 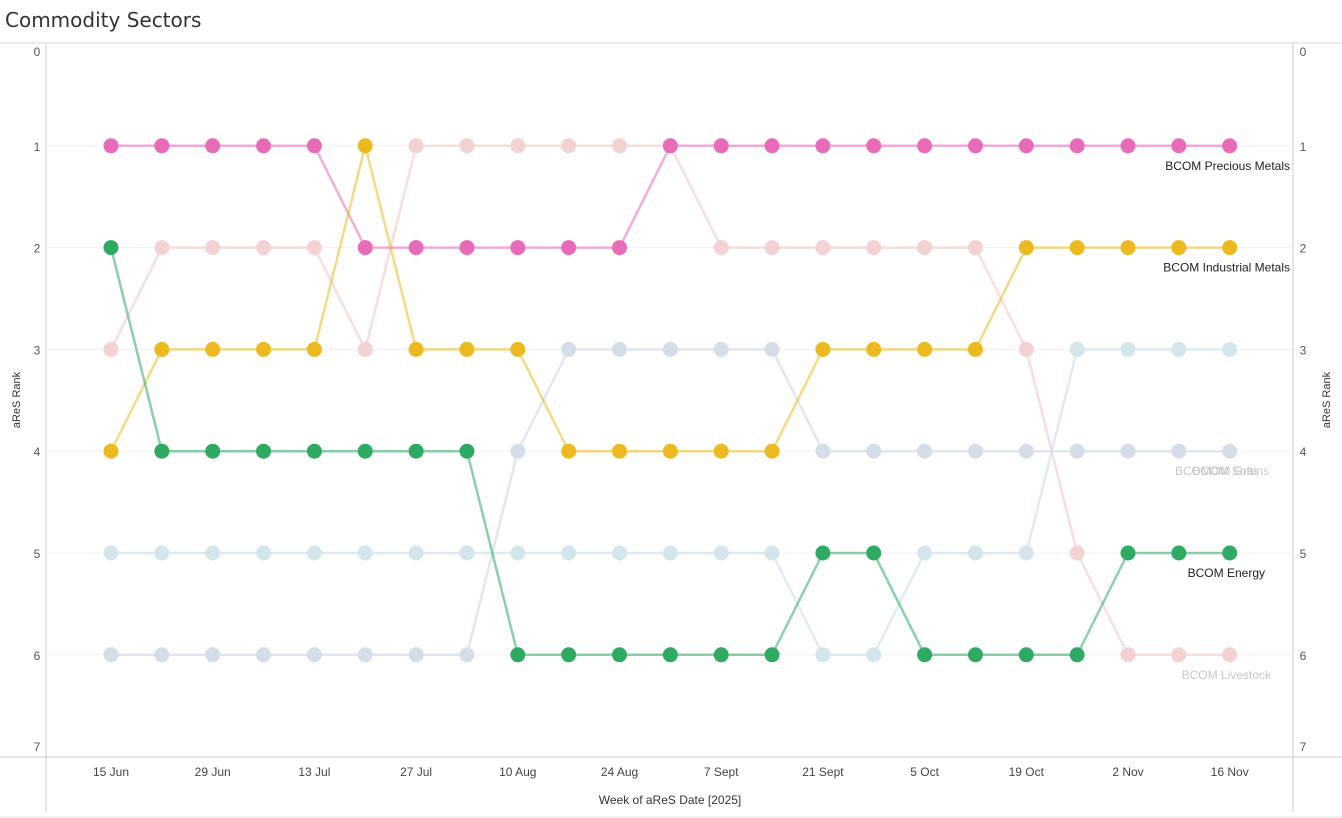 I want to click on y-tick-label-left: 1, so click(x=37, y=147).